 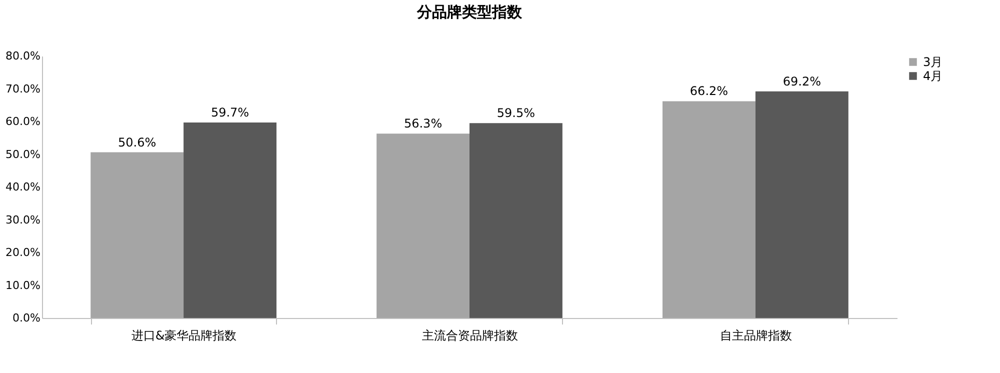 I want to click on data-label: 50.6%, so click(x=137, y=142).